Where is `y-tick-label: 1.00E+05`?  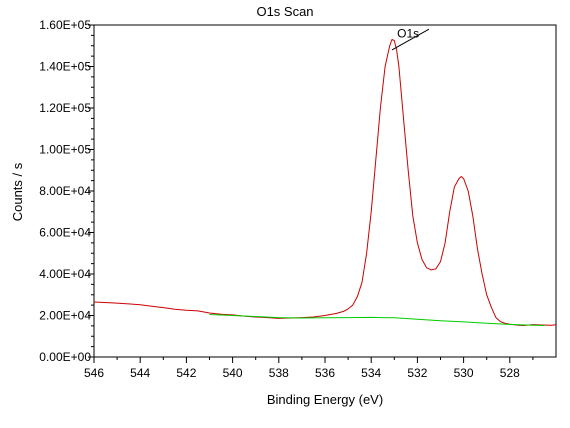
y-tick-label: 1.00E+05 is located at coordinates (65, 150).